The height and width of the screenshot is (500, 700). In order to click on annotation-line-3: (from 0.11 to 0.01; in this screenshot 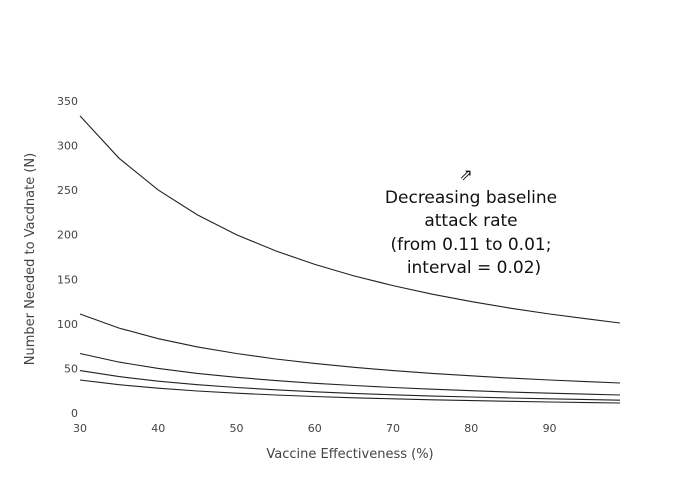, I will do `click(471, 245)`.